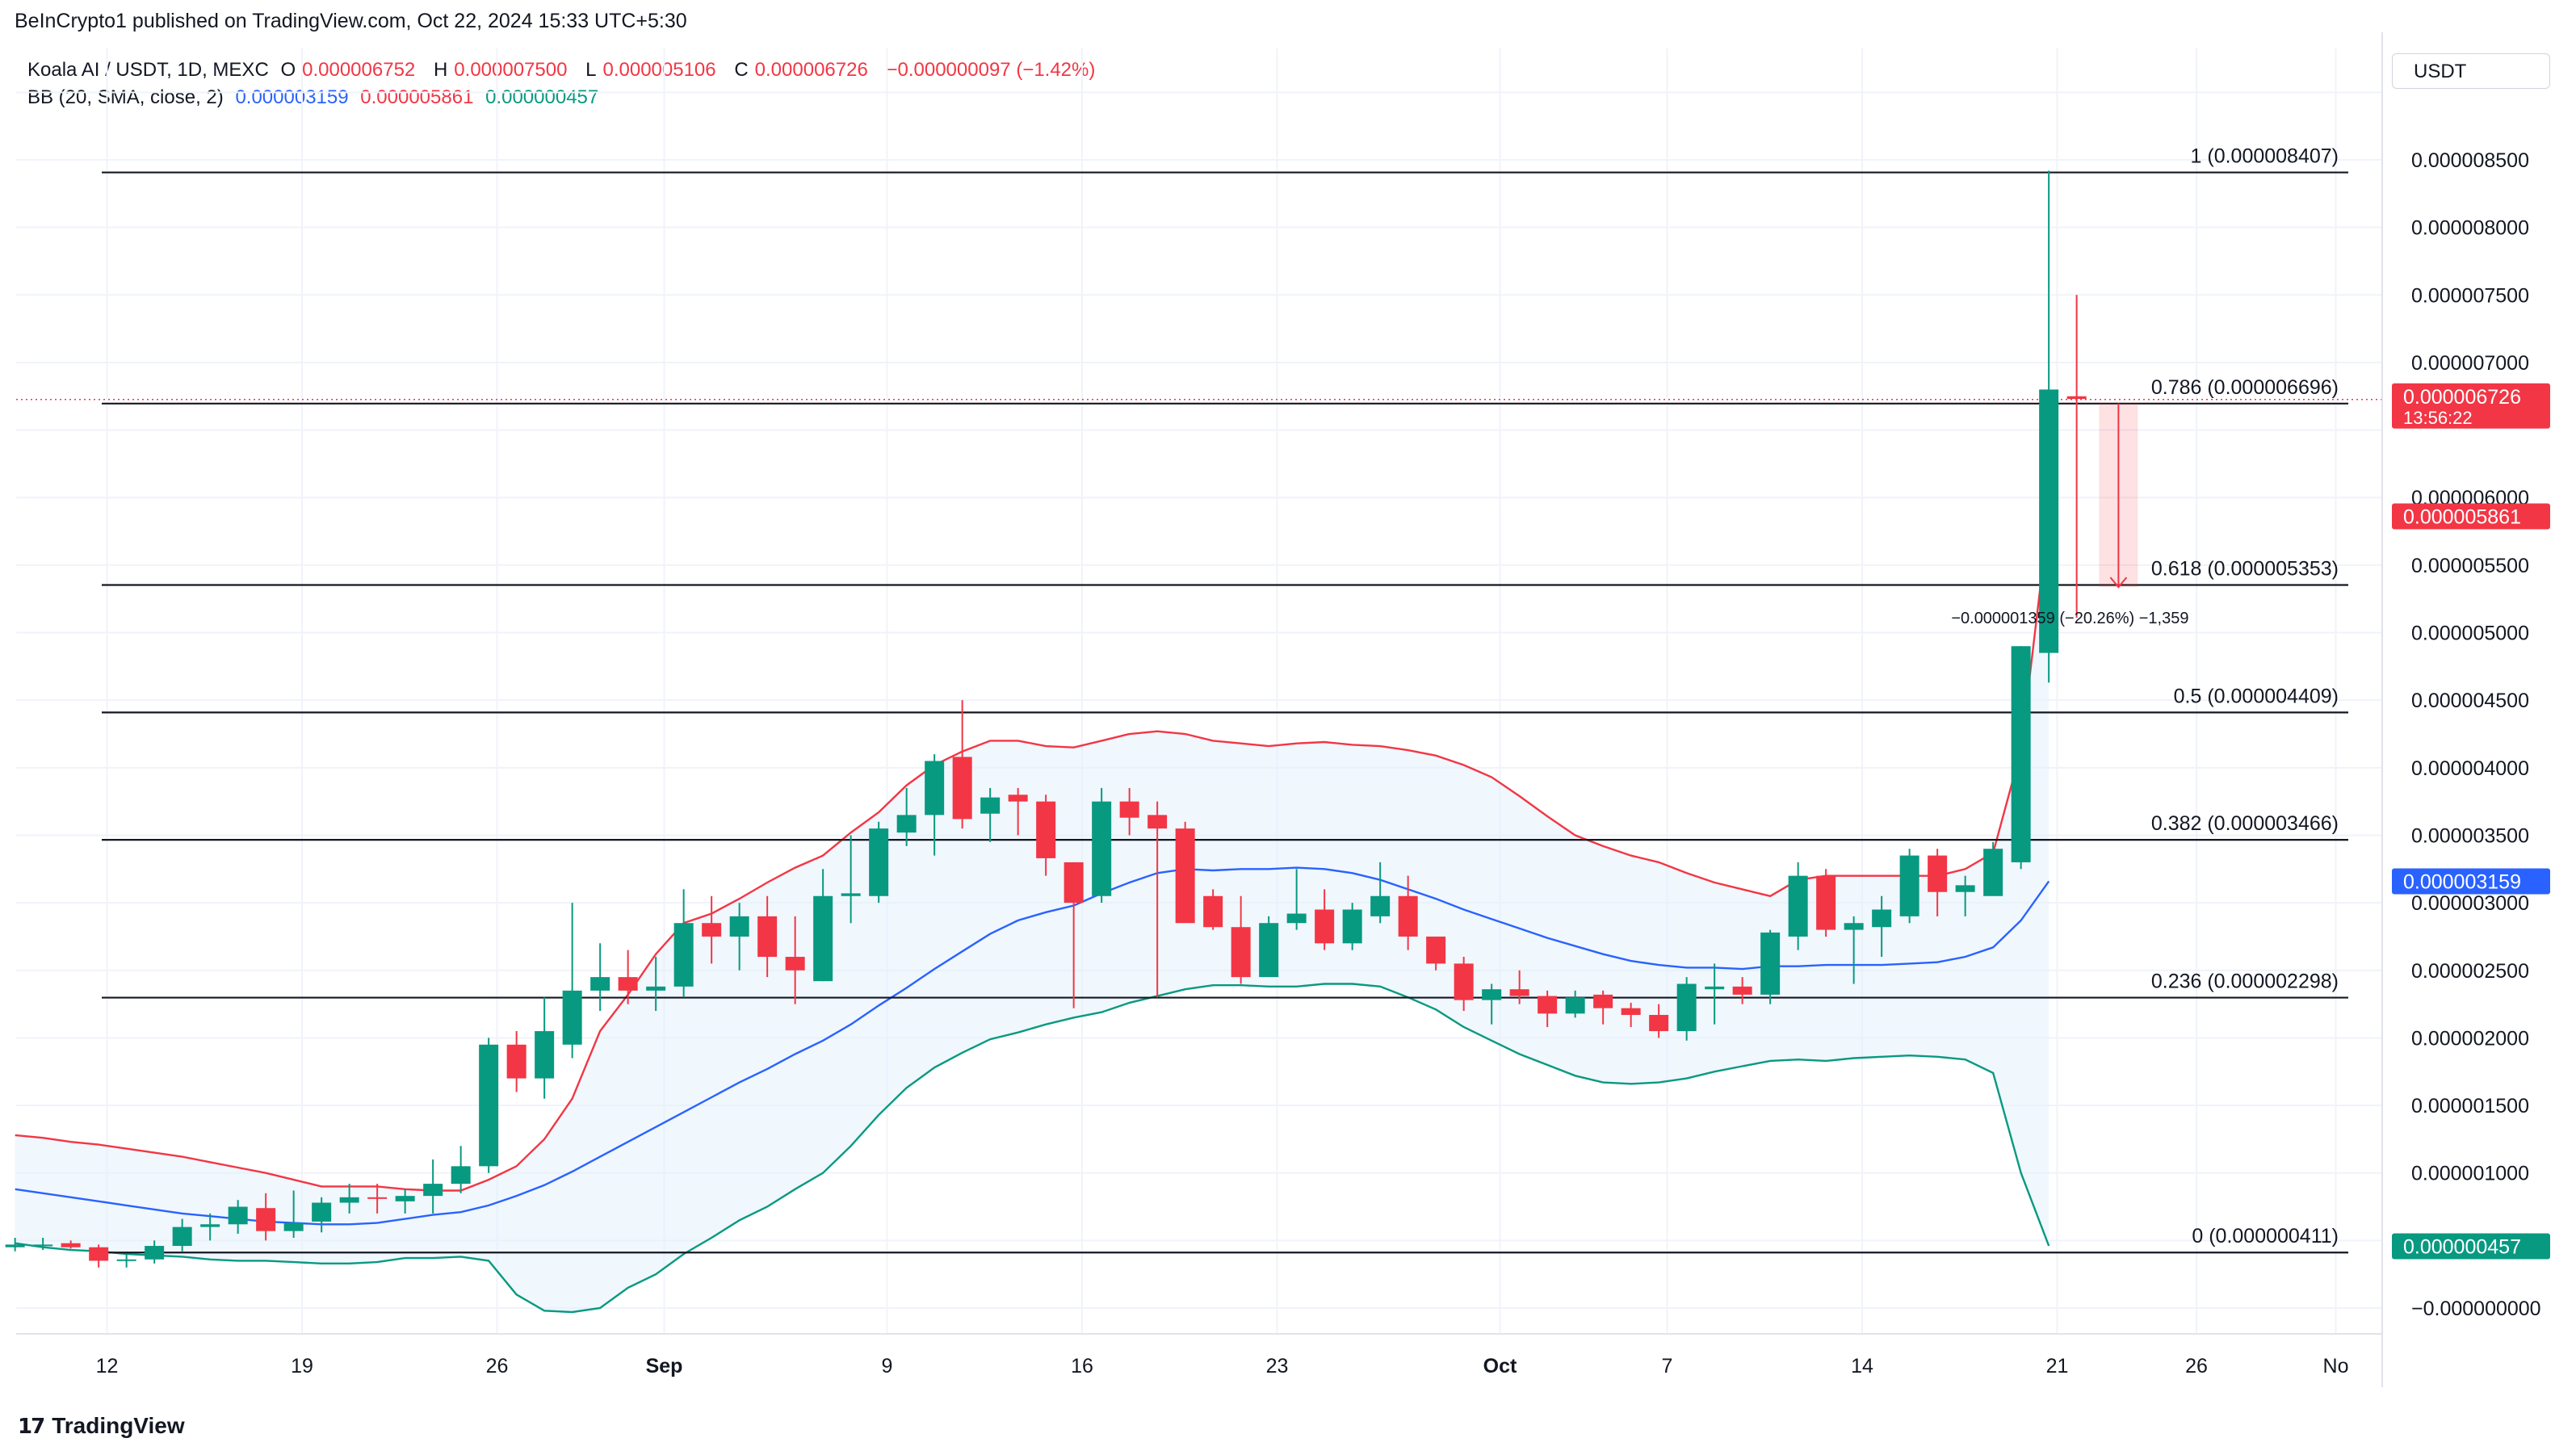  What do you see at coordinates (2470, 364) in the screenshot?
I see `price-axis-tick: 0.000007000` at bounding box center [2470, 364].